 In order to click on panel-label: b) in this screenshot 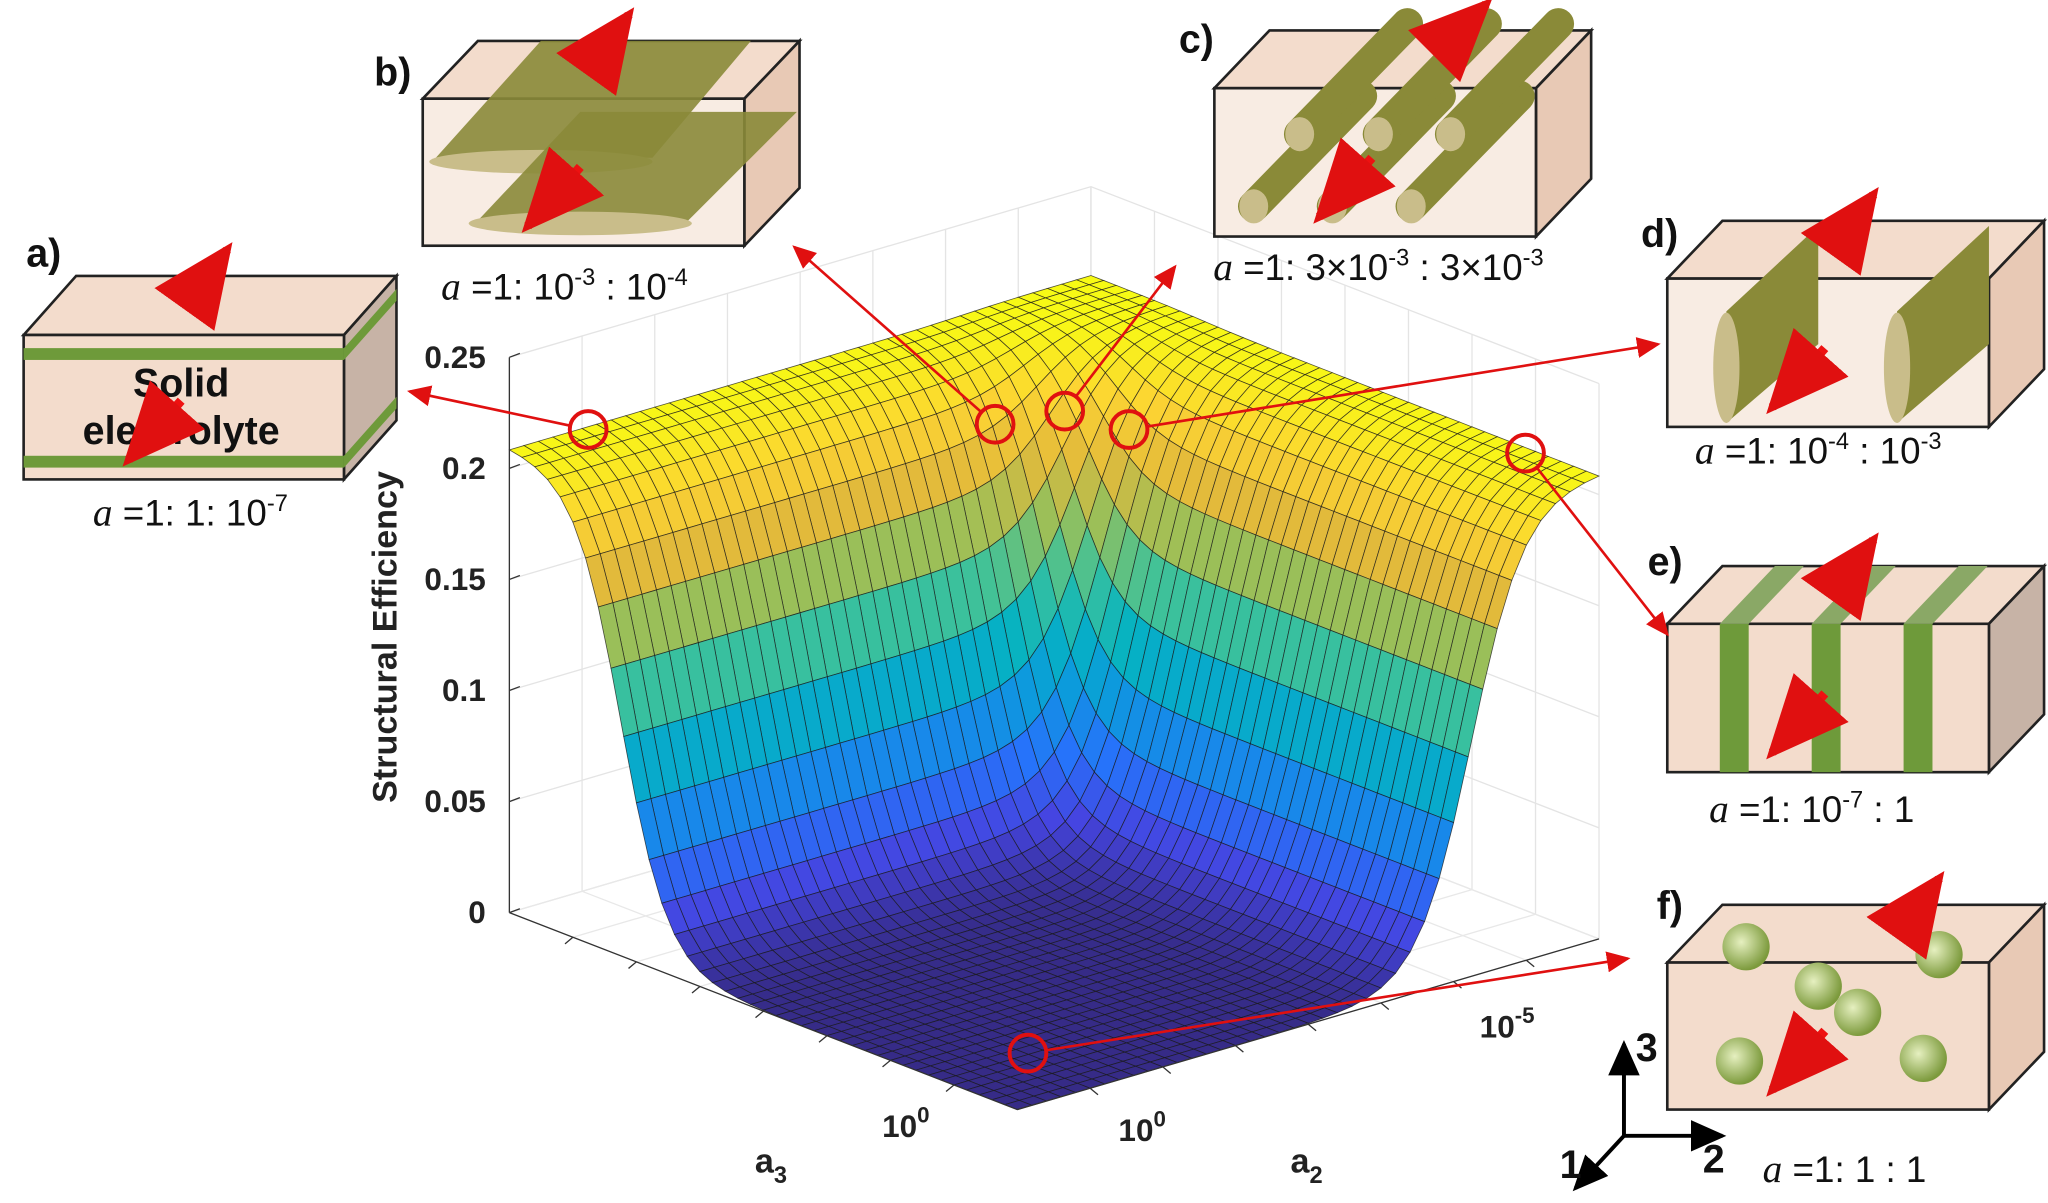, I will do `click(392, 73)`.